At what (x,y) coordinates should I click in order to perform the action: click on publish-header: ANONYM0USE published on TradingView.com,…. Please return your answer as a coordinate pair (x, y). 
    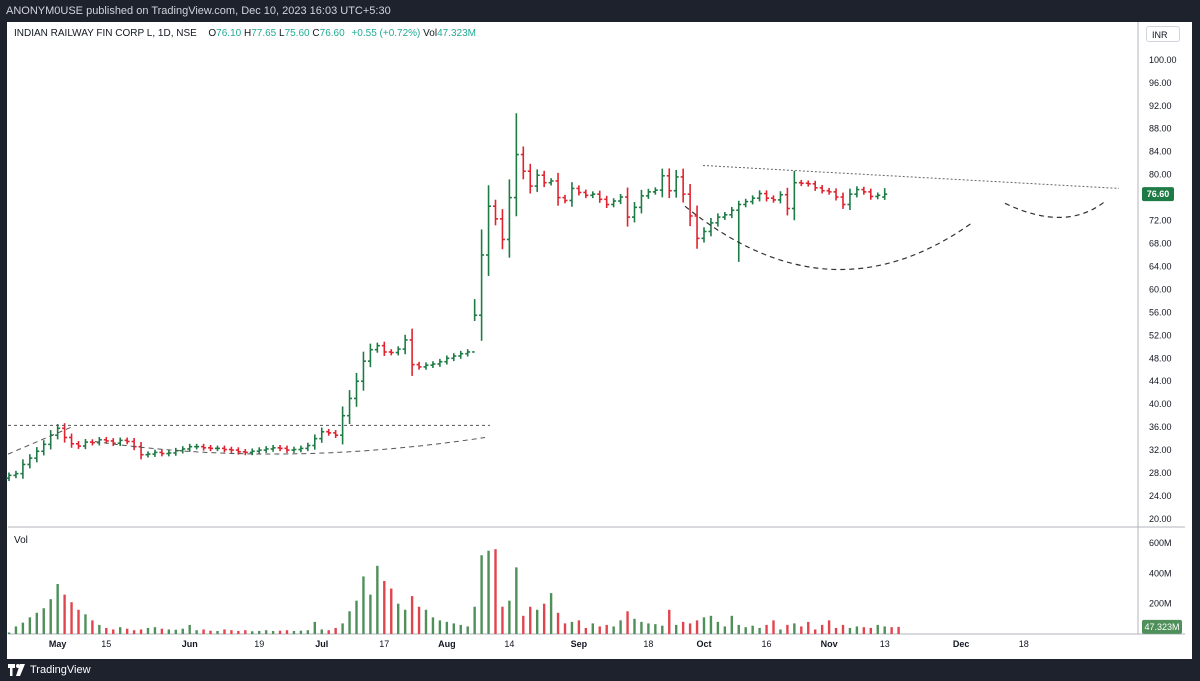
    Looking at the image, I should click on (600, 11).